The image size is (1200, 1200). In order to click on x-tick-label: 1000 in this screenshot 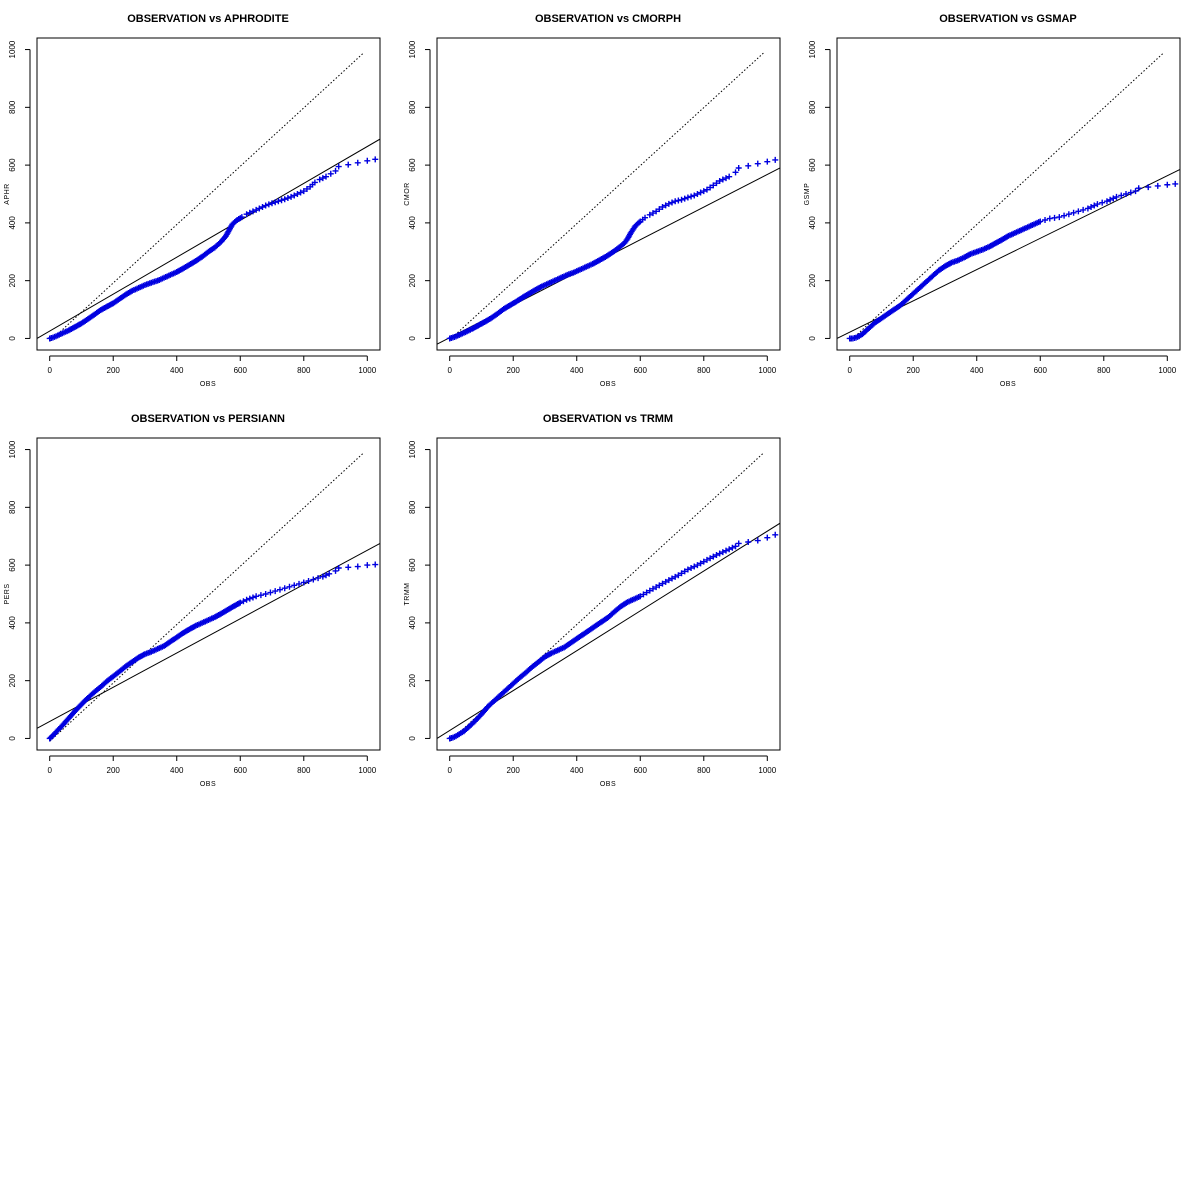, I will do `click(367, 770)`.